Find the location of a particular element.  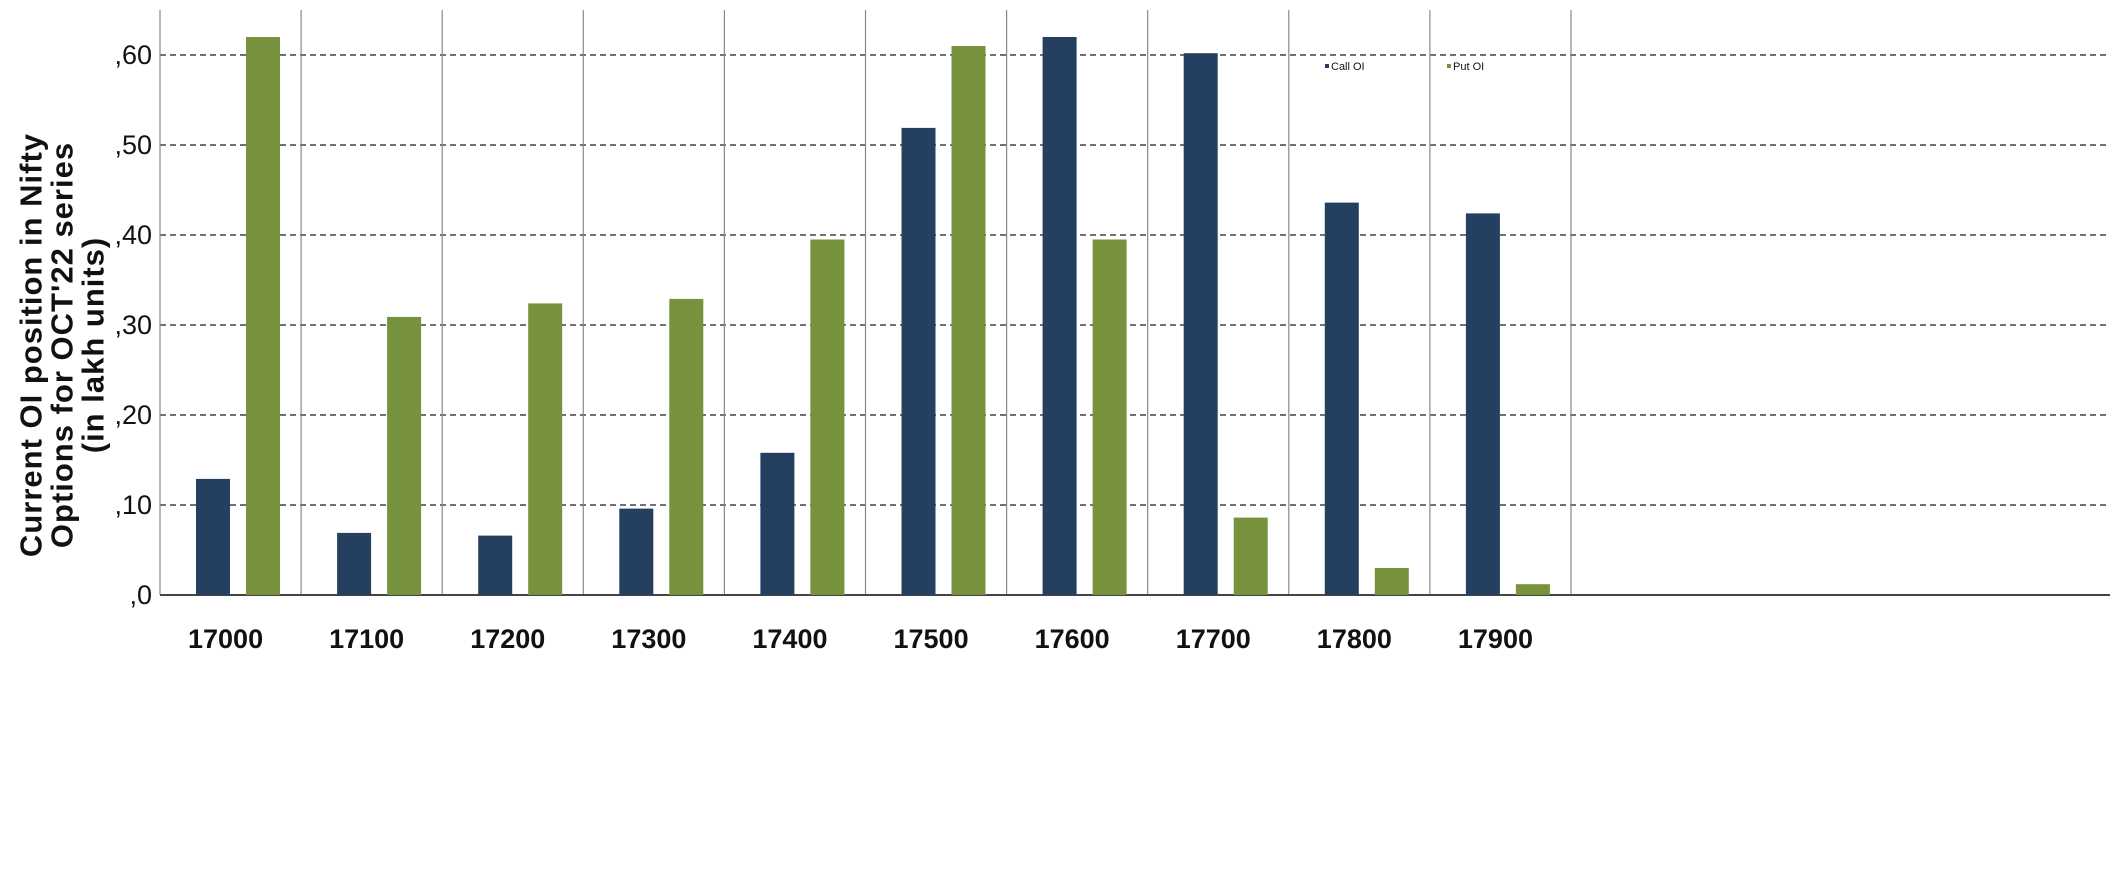

y-tick-label: ,20 is located at coordinates (133, 415).